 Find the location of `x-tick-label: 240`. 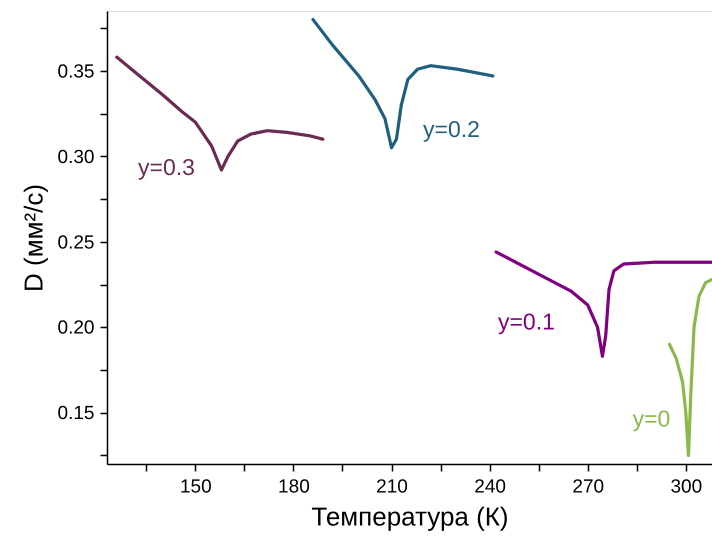

x-tick-label: 240 is located at coordinates (490, 487).